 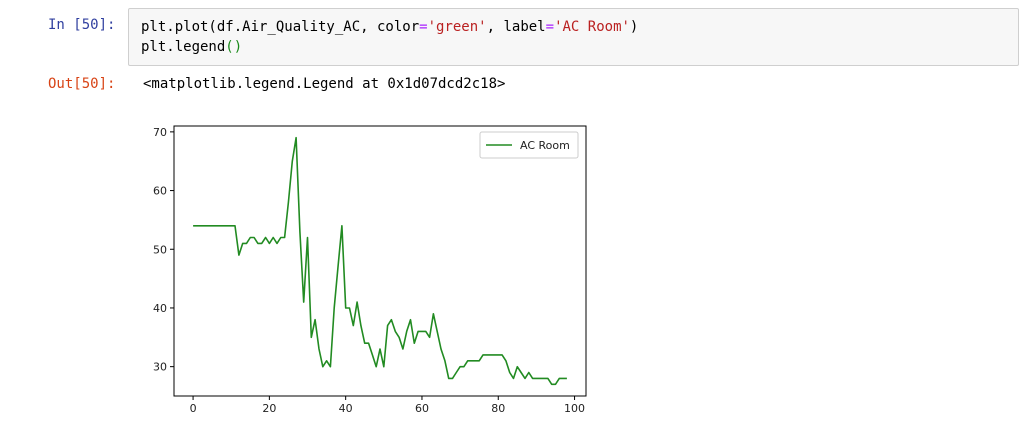 What do you see at coordinates (193, 408) in the screenshot?
I see `x-tick-label: 0` at bounding box center [193, 408].